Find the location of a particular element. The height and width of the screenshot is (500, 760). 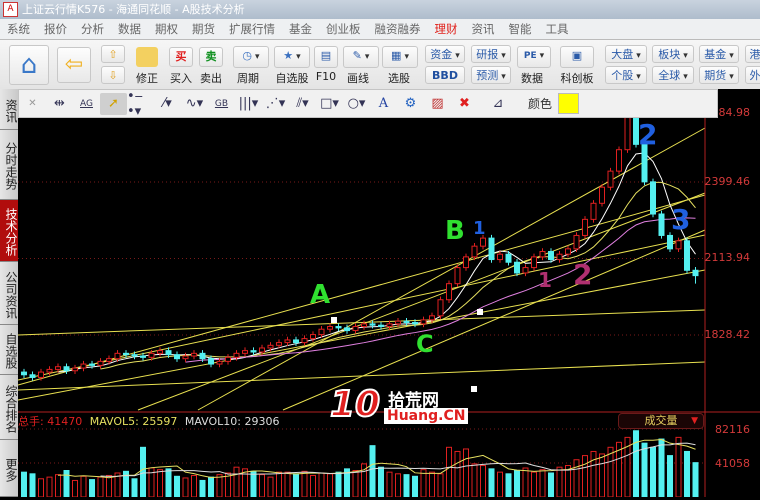

fund-dropdown: 资金 is located at coordinates (445, 54).